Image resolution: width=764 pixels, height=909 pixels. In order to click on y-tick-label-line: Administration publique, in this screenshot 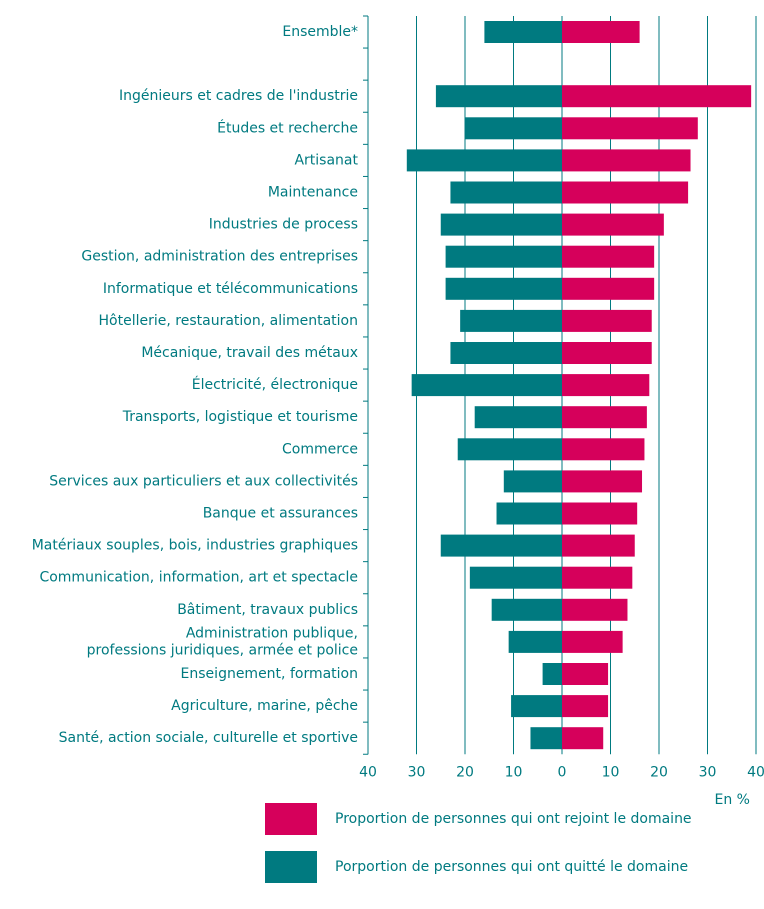, I will do `click(272, 633)`.